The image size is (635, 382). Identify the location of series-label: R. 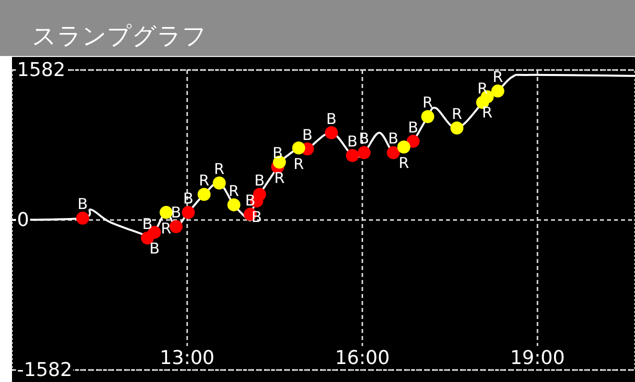
(204, 180).